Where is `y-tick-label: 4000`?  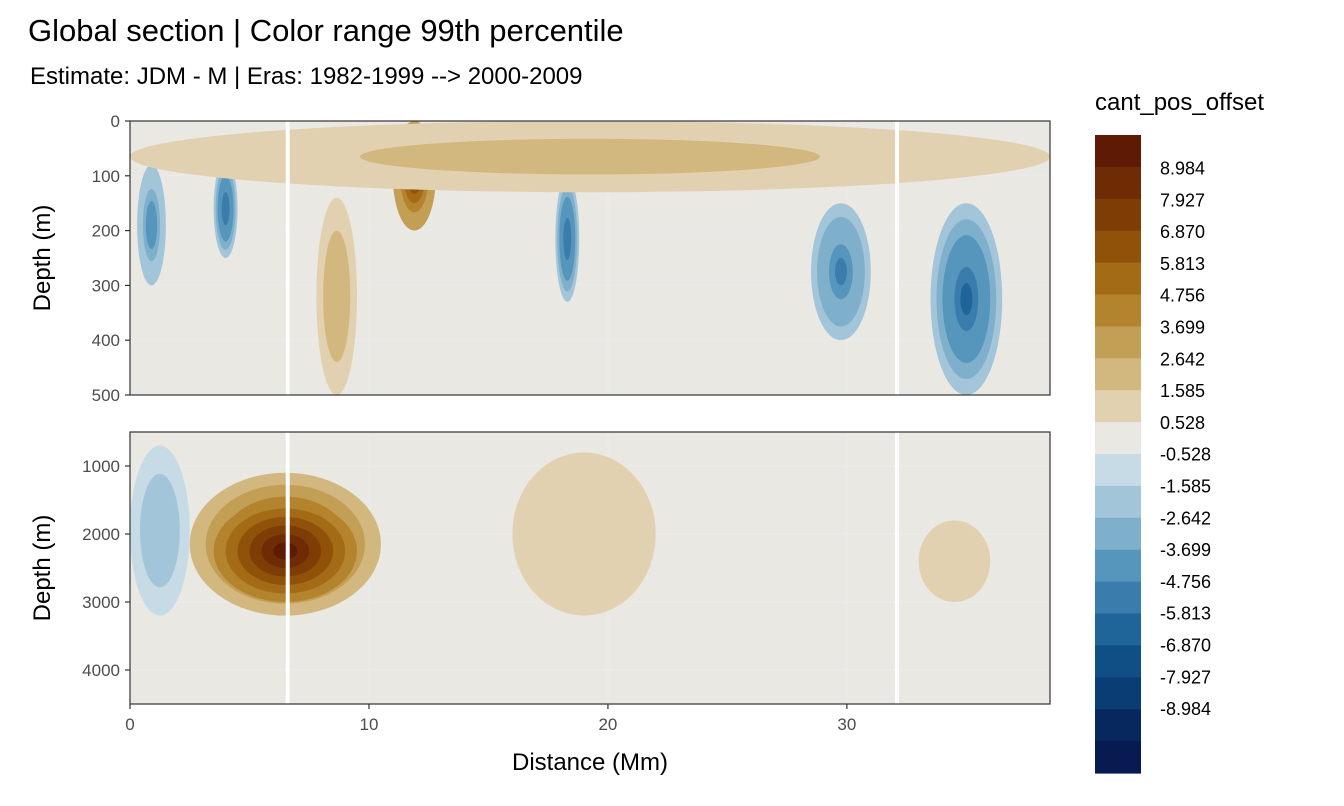 y-tick-label: 4000 is located at coordinates (101, 670).